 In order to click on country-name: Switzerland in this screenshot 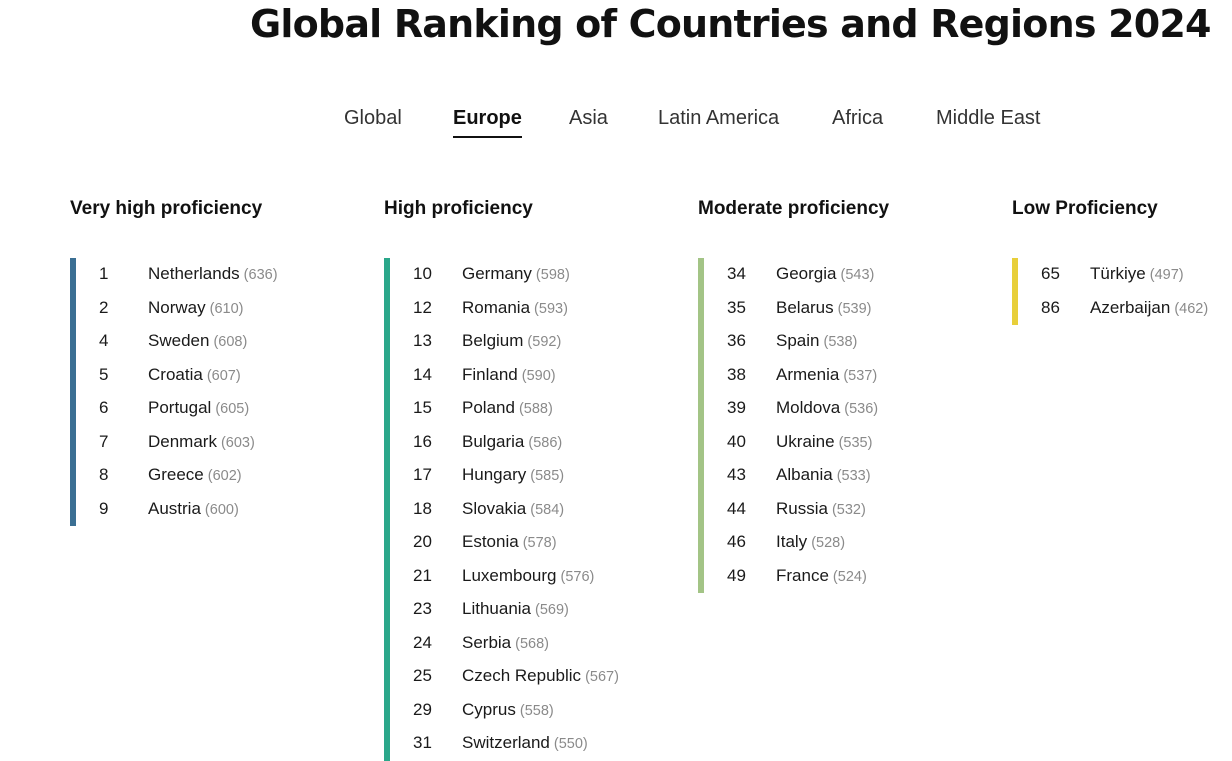, I will do `click(506, 742)`.